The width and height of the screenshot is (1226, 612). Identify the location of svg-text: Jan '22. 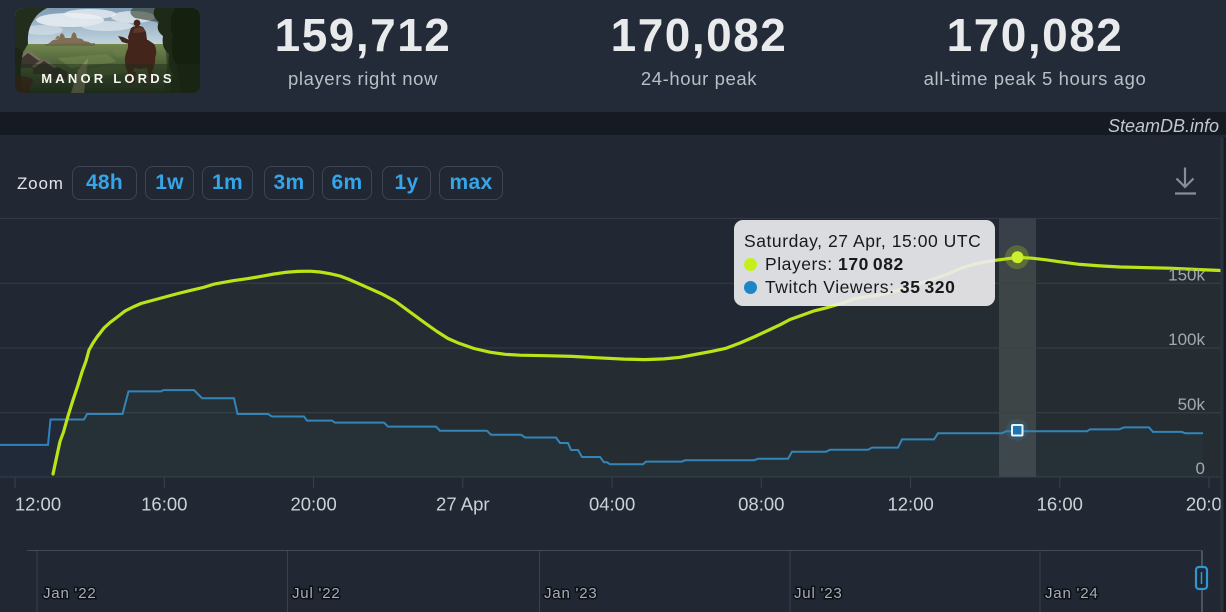
(70, 593).